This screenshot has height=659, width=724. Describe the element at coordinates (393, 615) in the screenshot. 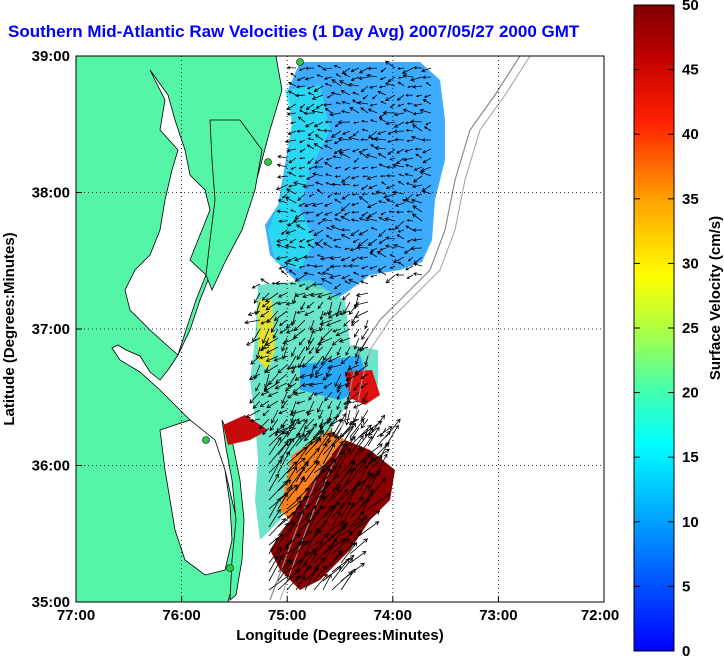

I see `x-tick-label: 74:00` at that location.